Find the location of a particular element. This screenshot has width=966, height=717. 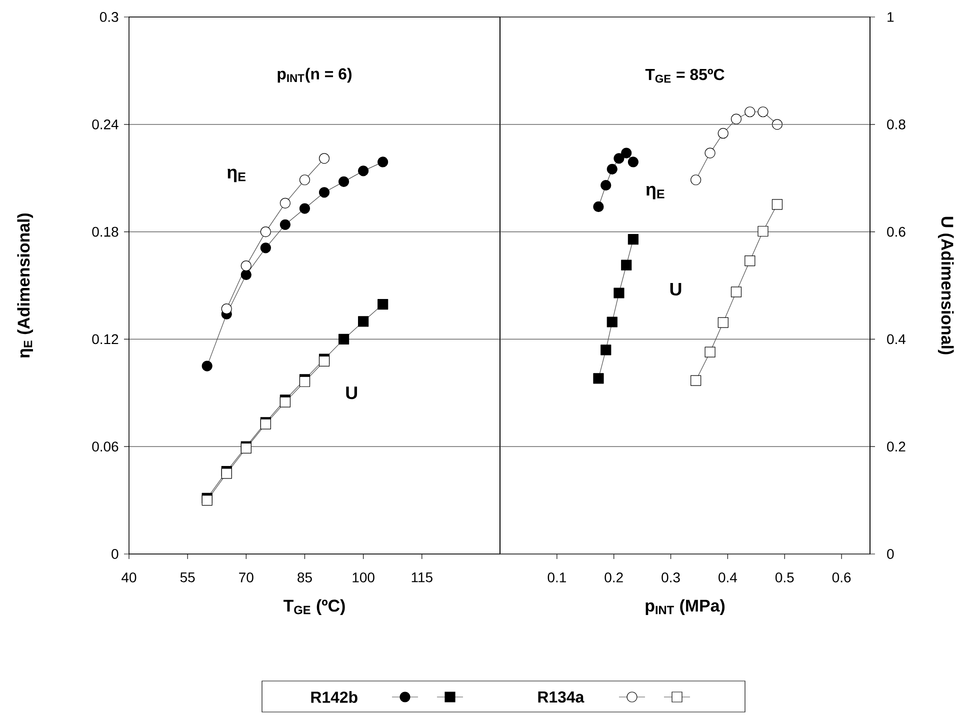

y2-tick-label: 0.2 is located at coordinates (896, 447).